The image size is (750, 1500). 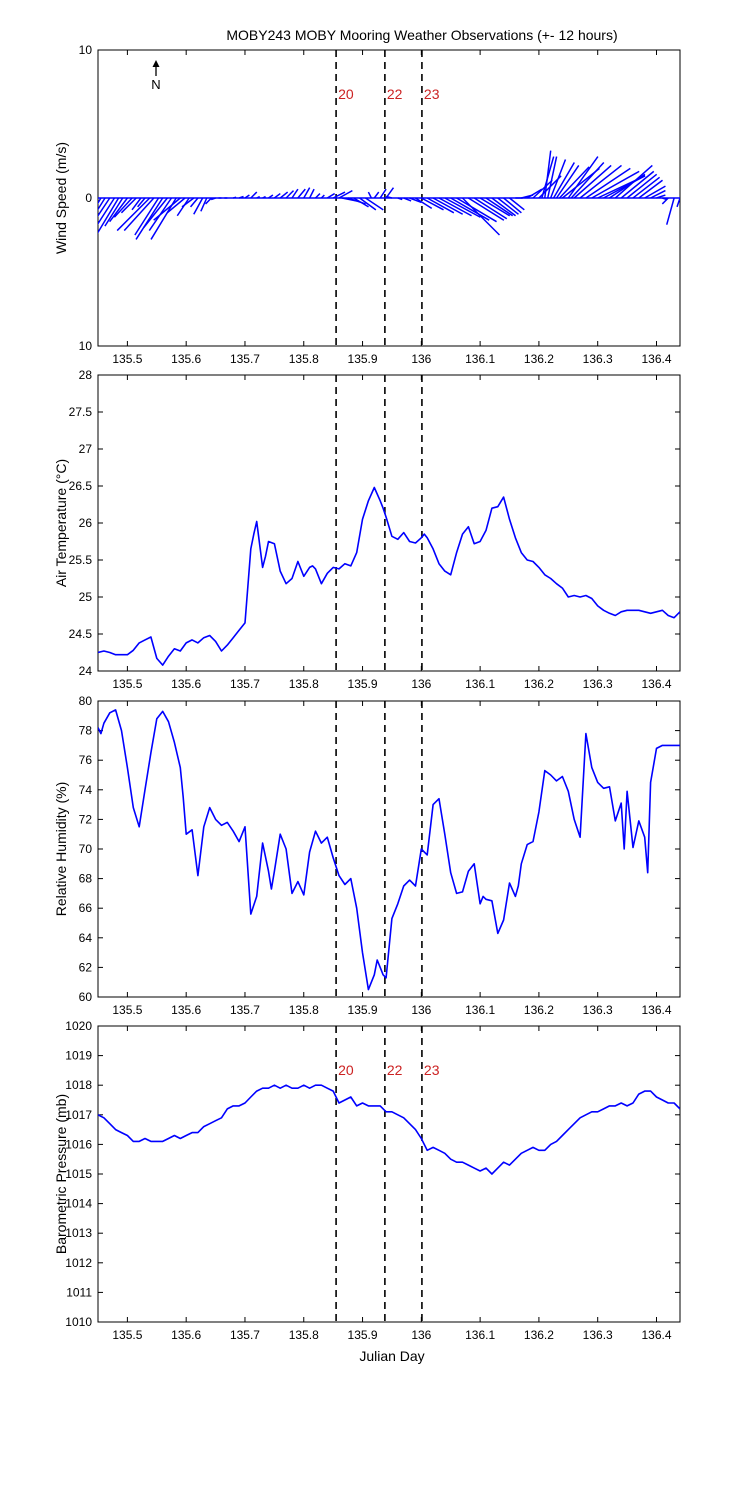 What do you see at coordinates (86, 908) in the screenshot?
I see `y-tick-label: 66` at bounding box center [86, 908].